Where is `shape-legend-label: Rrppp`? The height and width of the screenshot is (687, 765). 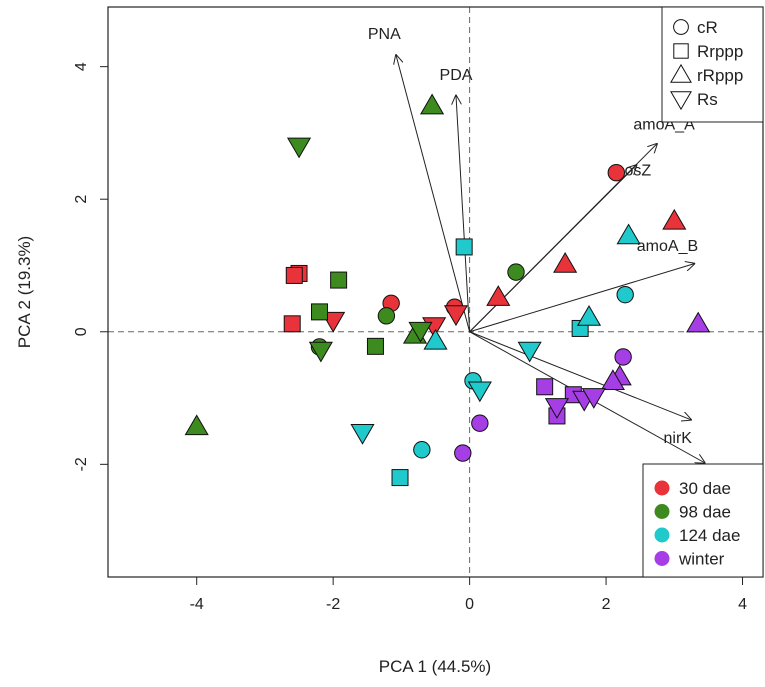
shape-legend-label: Rrppp is located at coordinates (720, 51).